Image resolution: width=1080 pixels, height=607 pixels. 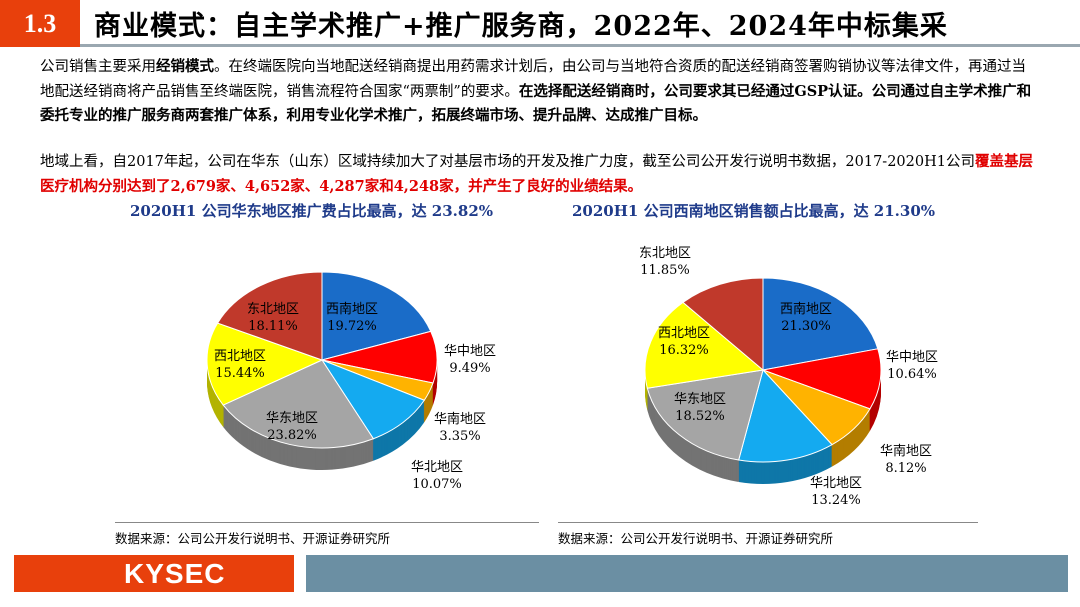 I want to click on pie-slice-西南地区, so click(x=820, y=324).